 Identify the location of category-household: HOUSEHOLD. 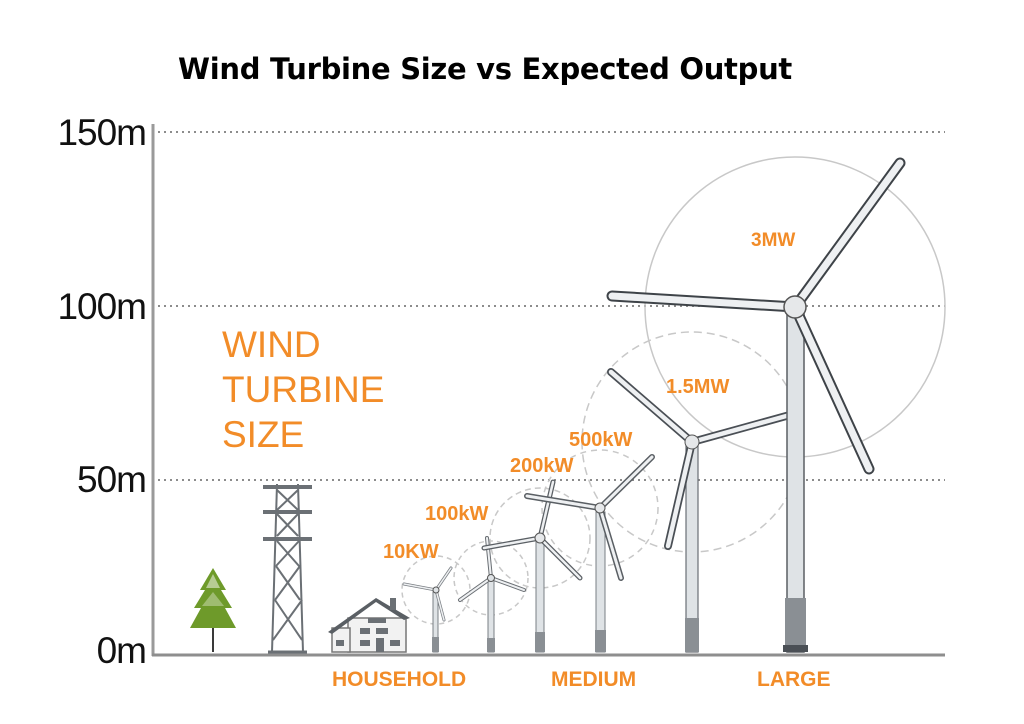
(399, 679).